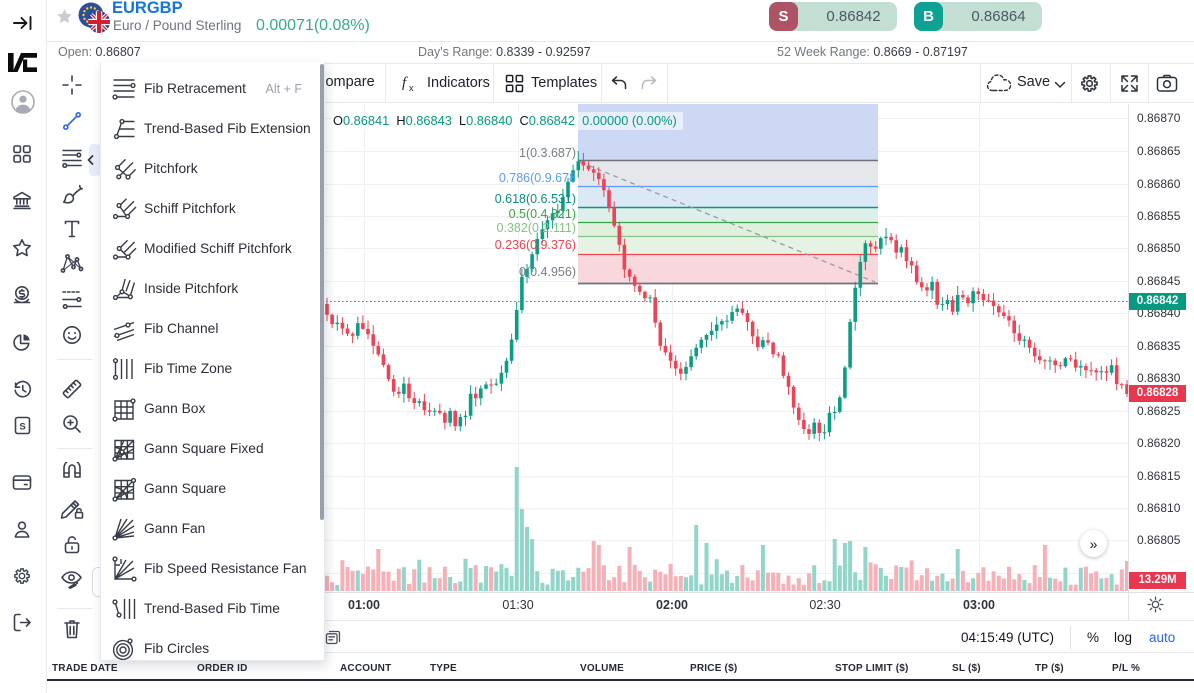  I want to click on svg-text: S, so click(22, 427).